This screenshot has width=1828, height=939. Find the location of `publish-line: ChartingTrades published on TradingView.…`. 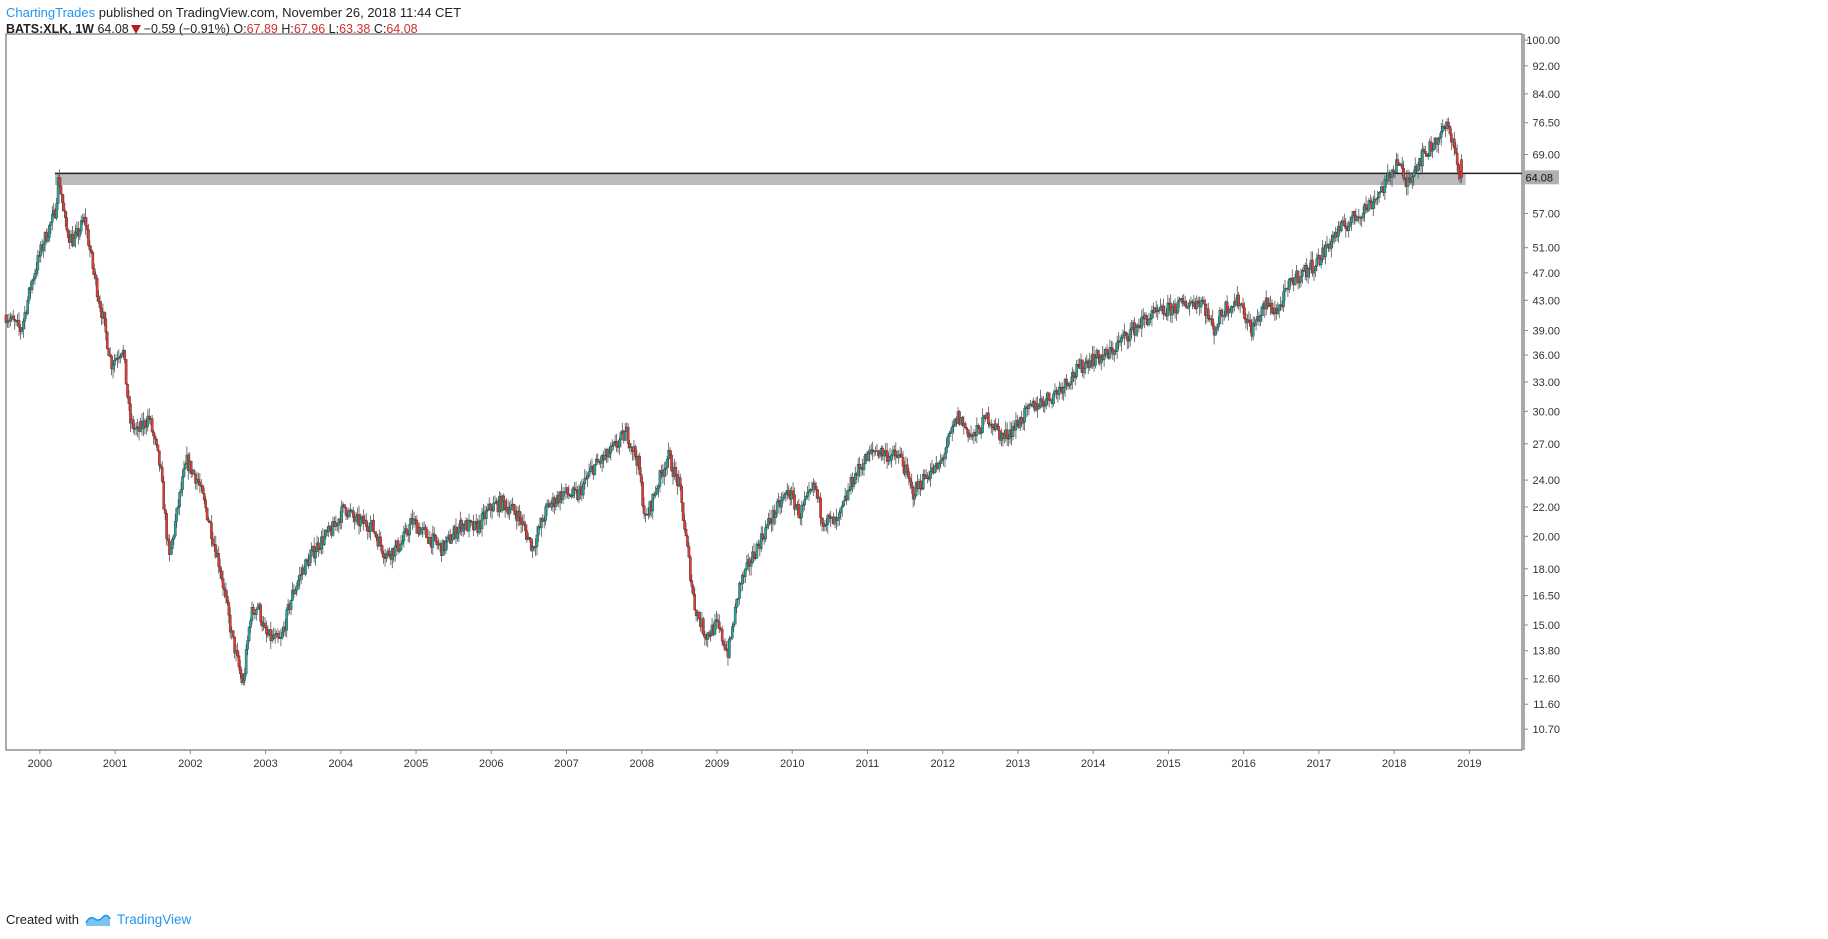

publish-line: ChartingTrades published on TradingView.… is located at coordinates (233, 12).